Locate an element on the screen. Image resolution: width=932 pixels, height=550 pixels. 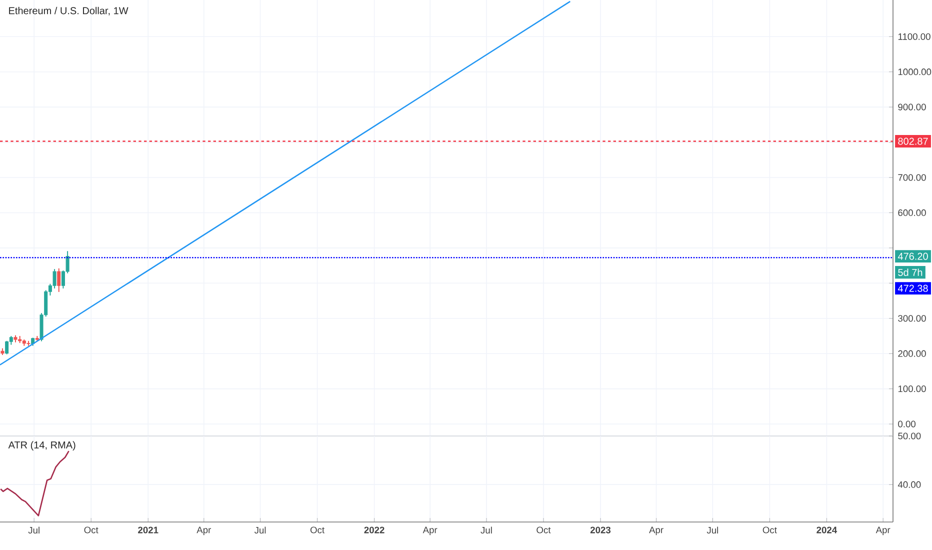
chart-title: ATR (14, RMA) is located at coordinates (42, 445).